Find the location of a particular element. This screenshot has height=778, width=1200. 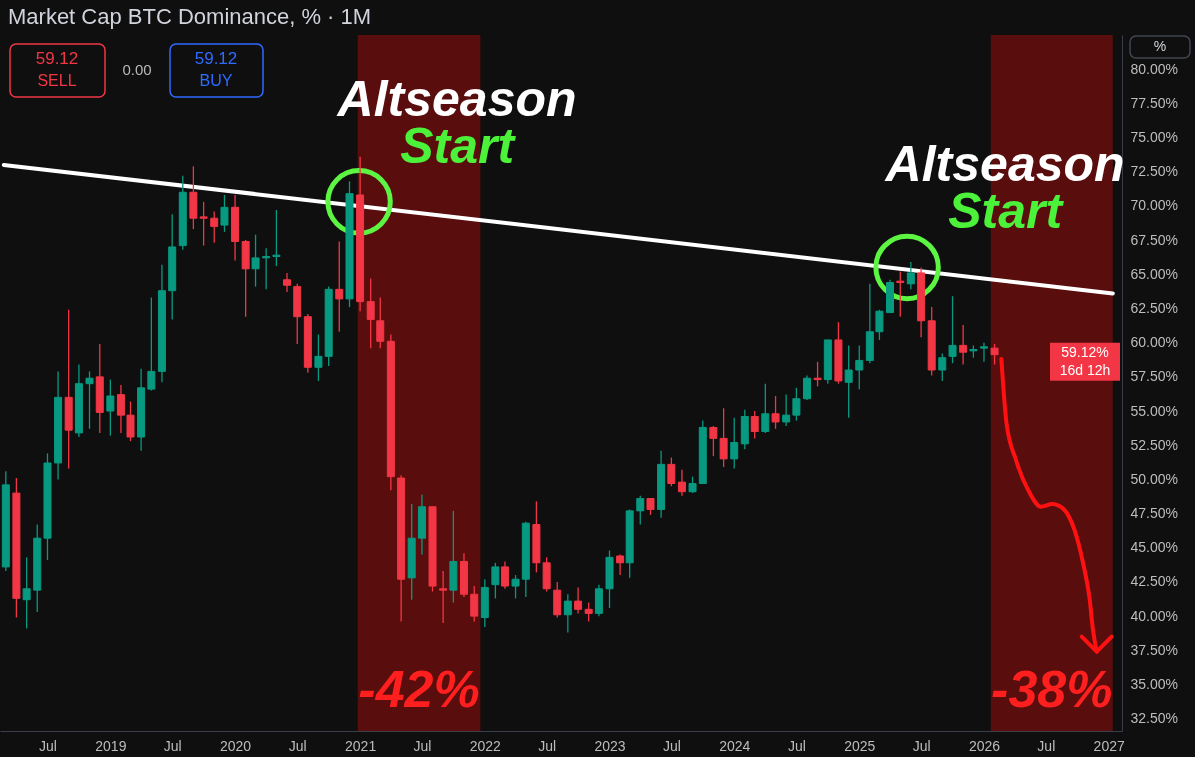

x-tick-label: 2023 is located at coordinates (610, 745).